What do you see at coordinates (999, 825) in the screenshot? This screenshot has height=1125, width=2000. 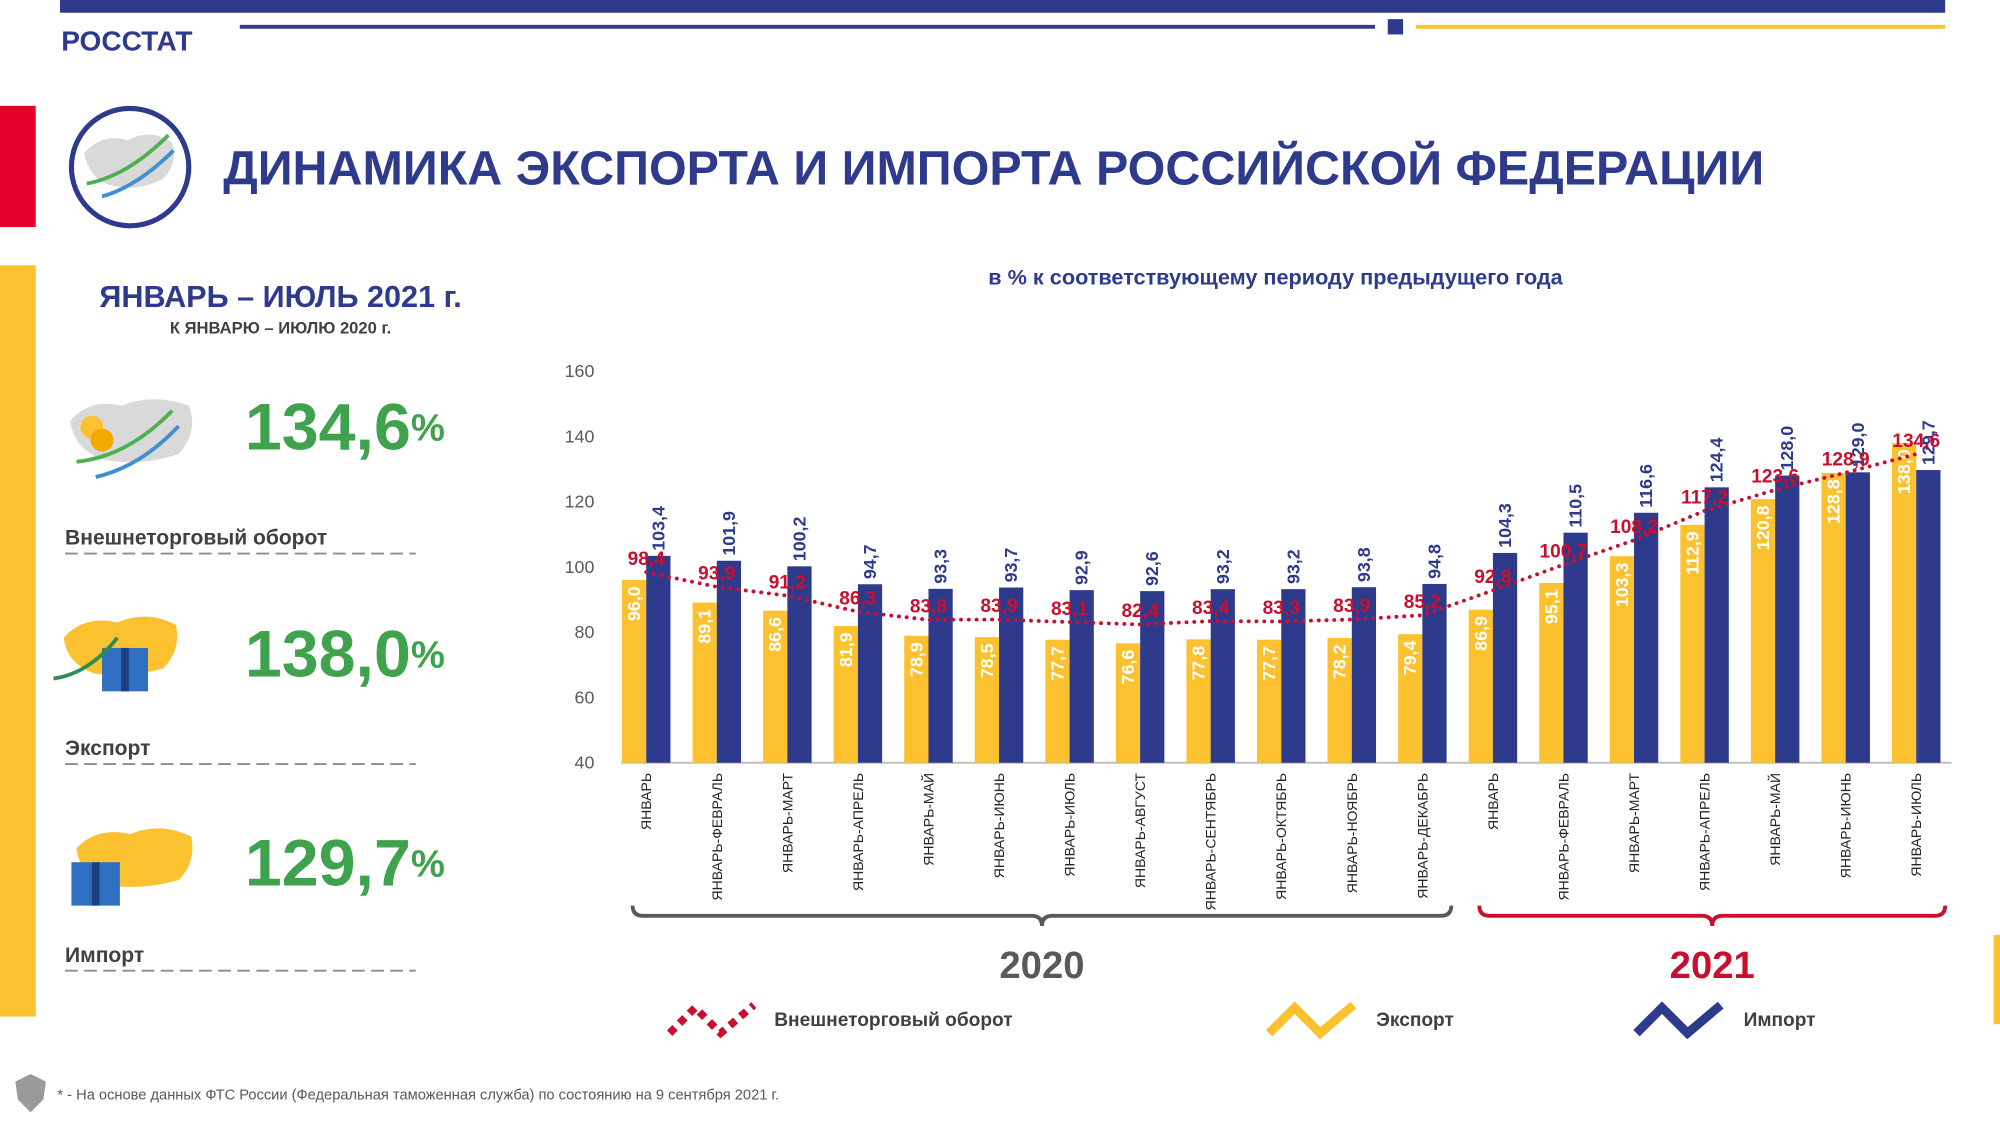 I see `x-tick-label: ЯНВАРЬ-ИЮНЬ` at bounding box center [999, 825].